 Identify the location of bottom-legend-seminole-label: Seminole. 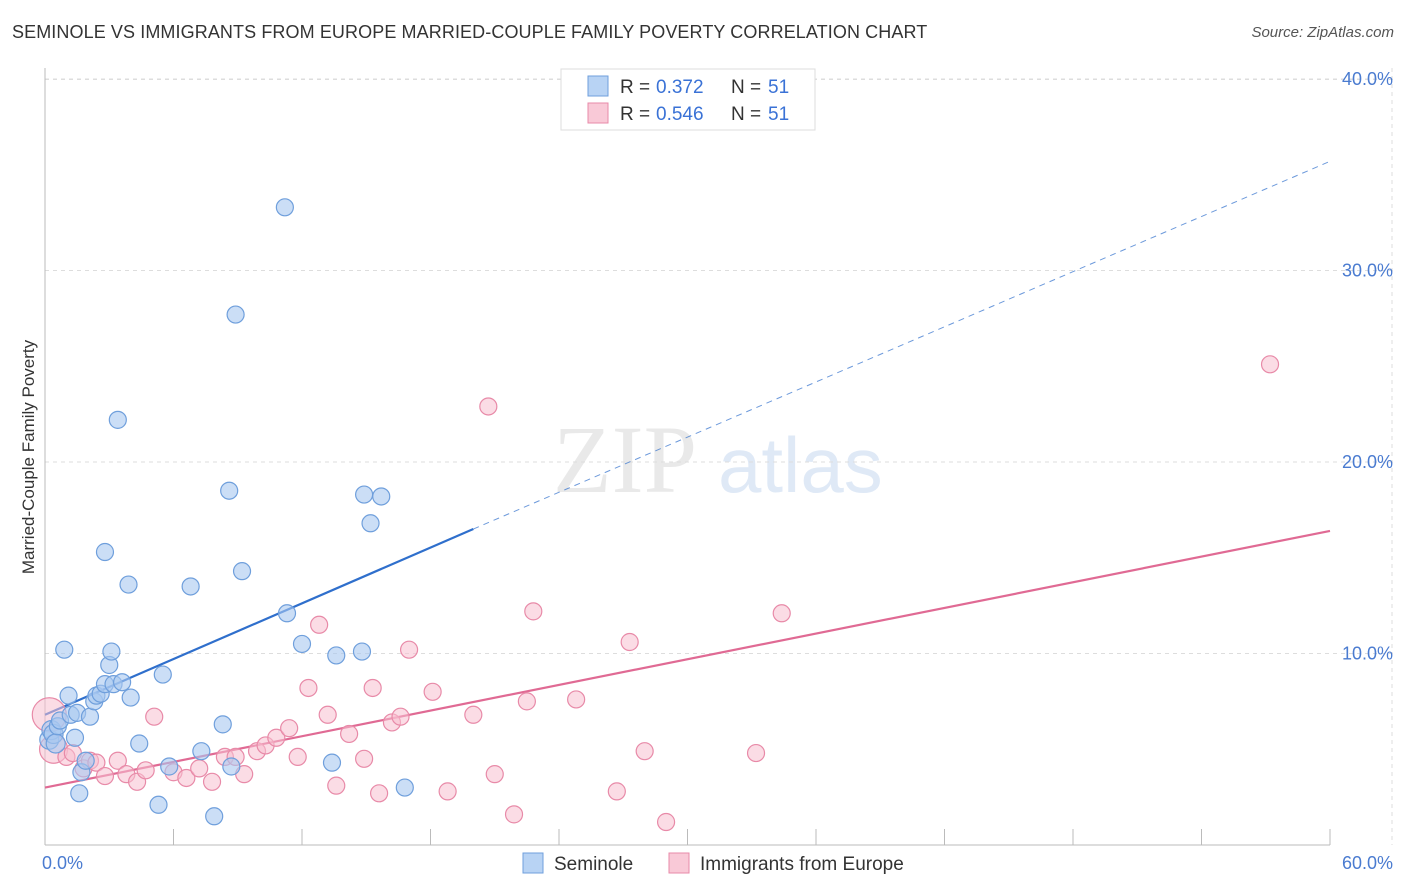
(593, 864).